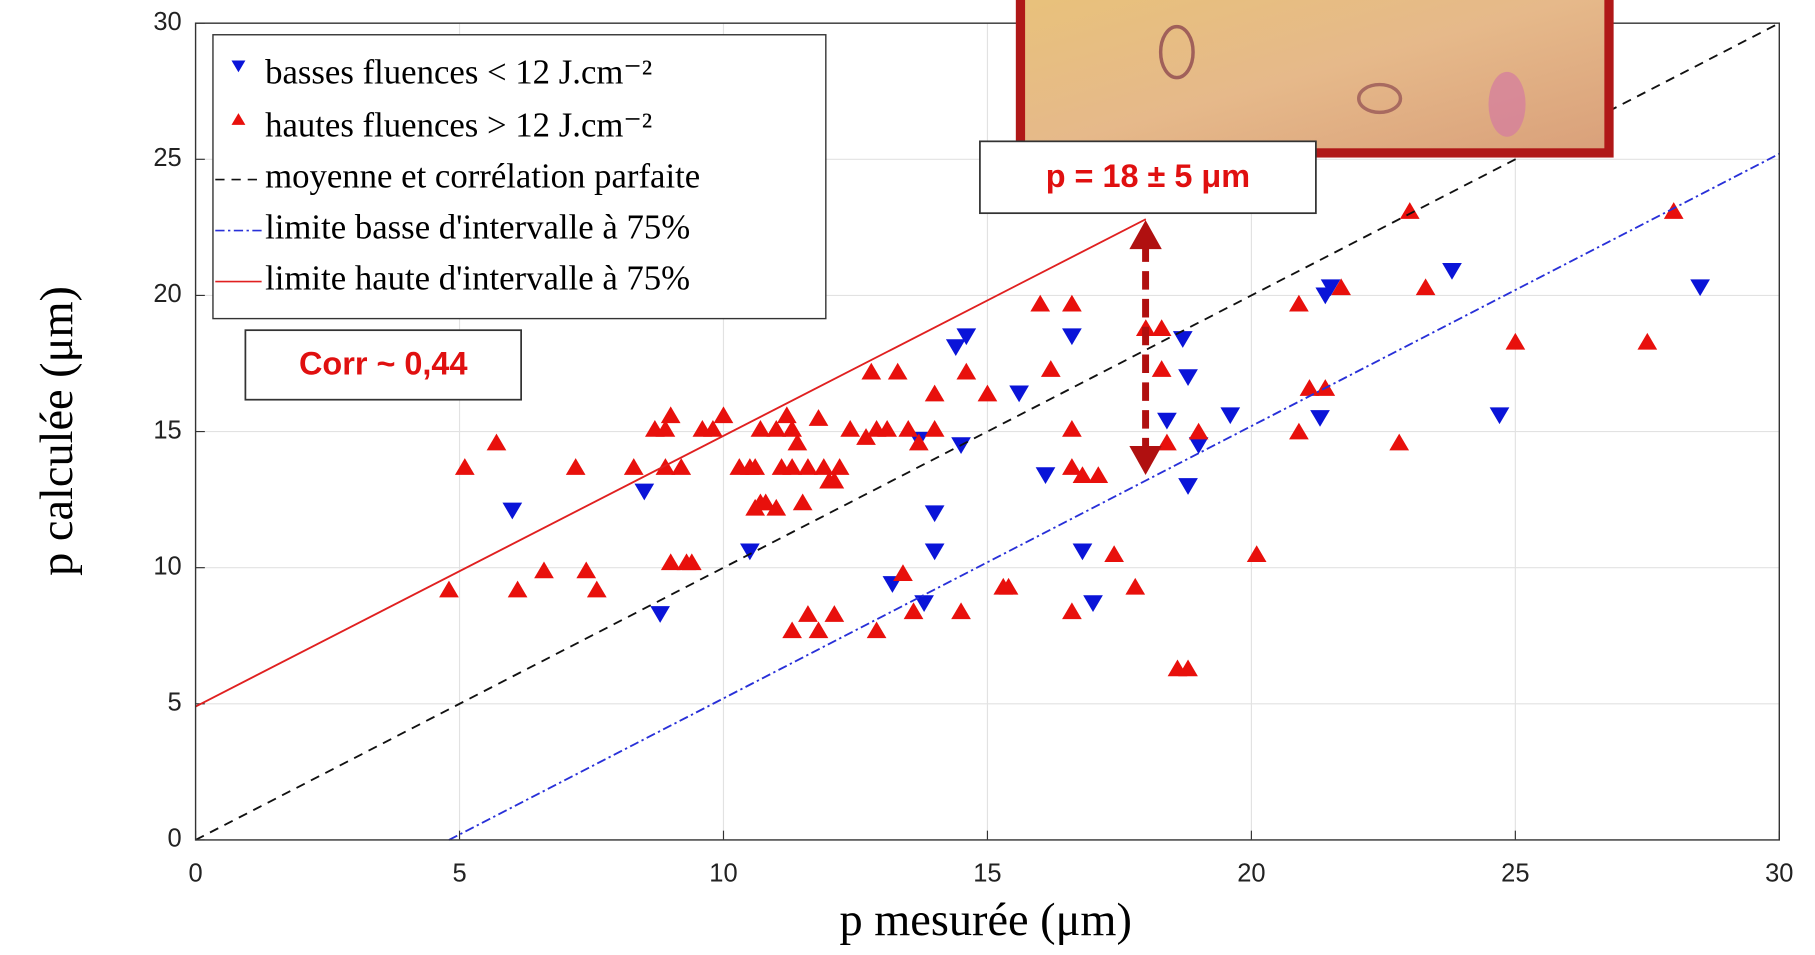  I want to click on y-tick-label: 25, so click(167, 158).